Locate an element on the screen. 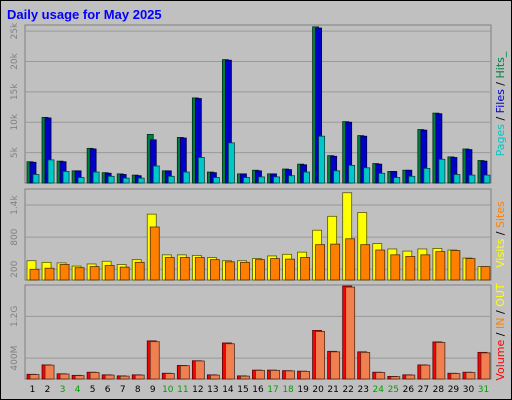  side-label-part: Files is located at coordinates (500, 101).